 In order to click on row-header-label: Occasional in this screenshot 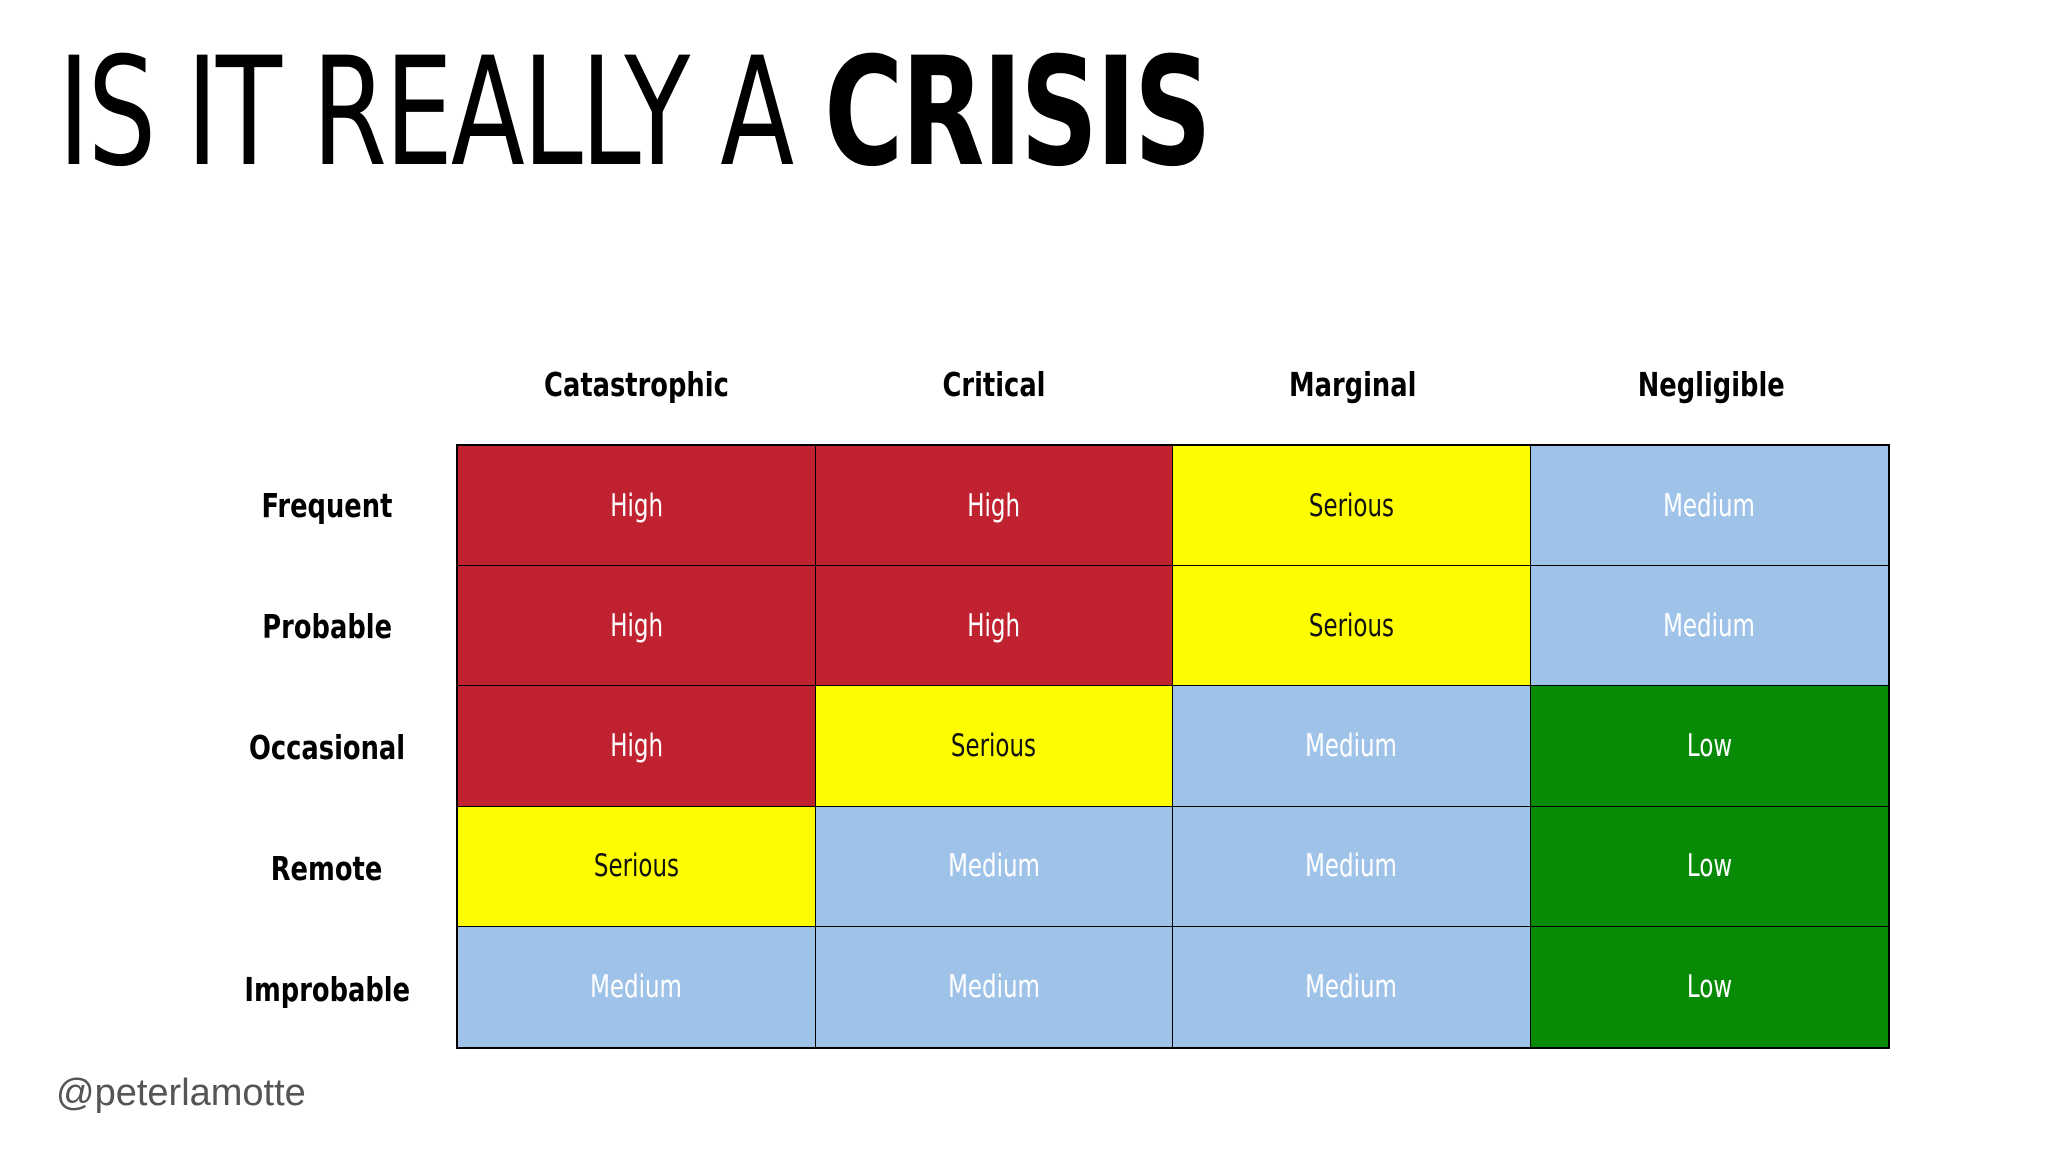, I will do `click(327, 747)`.